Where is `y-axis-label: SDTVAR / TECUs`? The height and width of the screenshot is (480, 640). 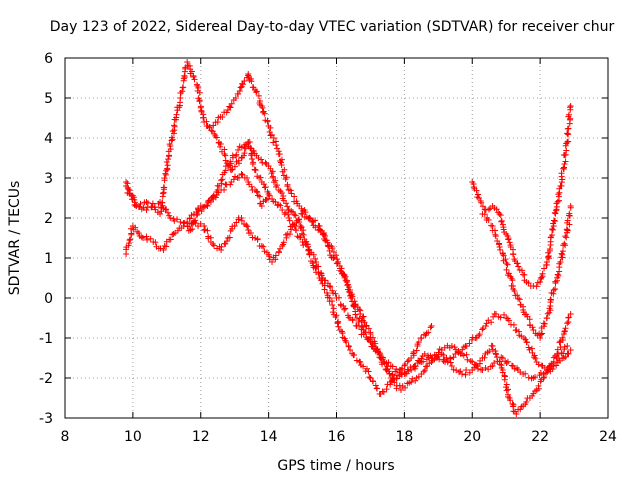
y-axis-label: SDTVAR / TECUs is located at coordinates (15, 238).